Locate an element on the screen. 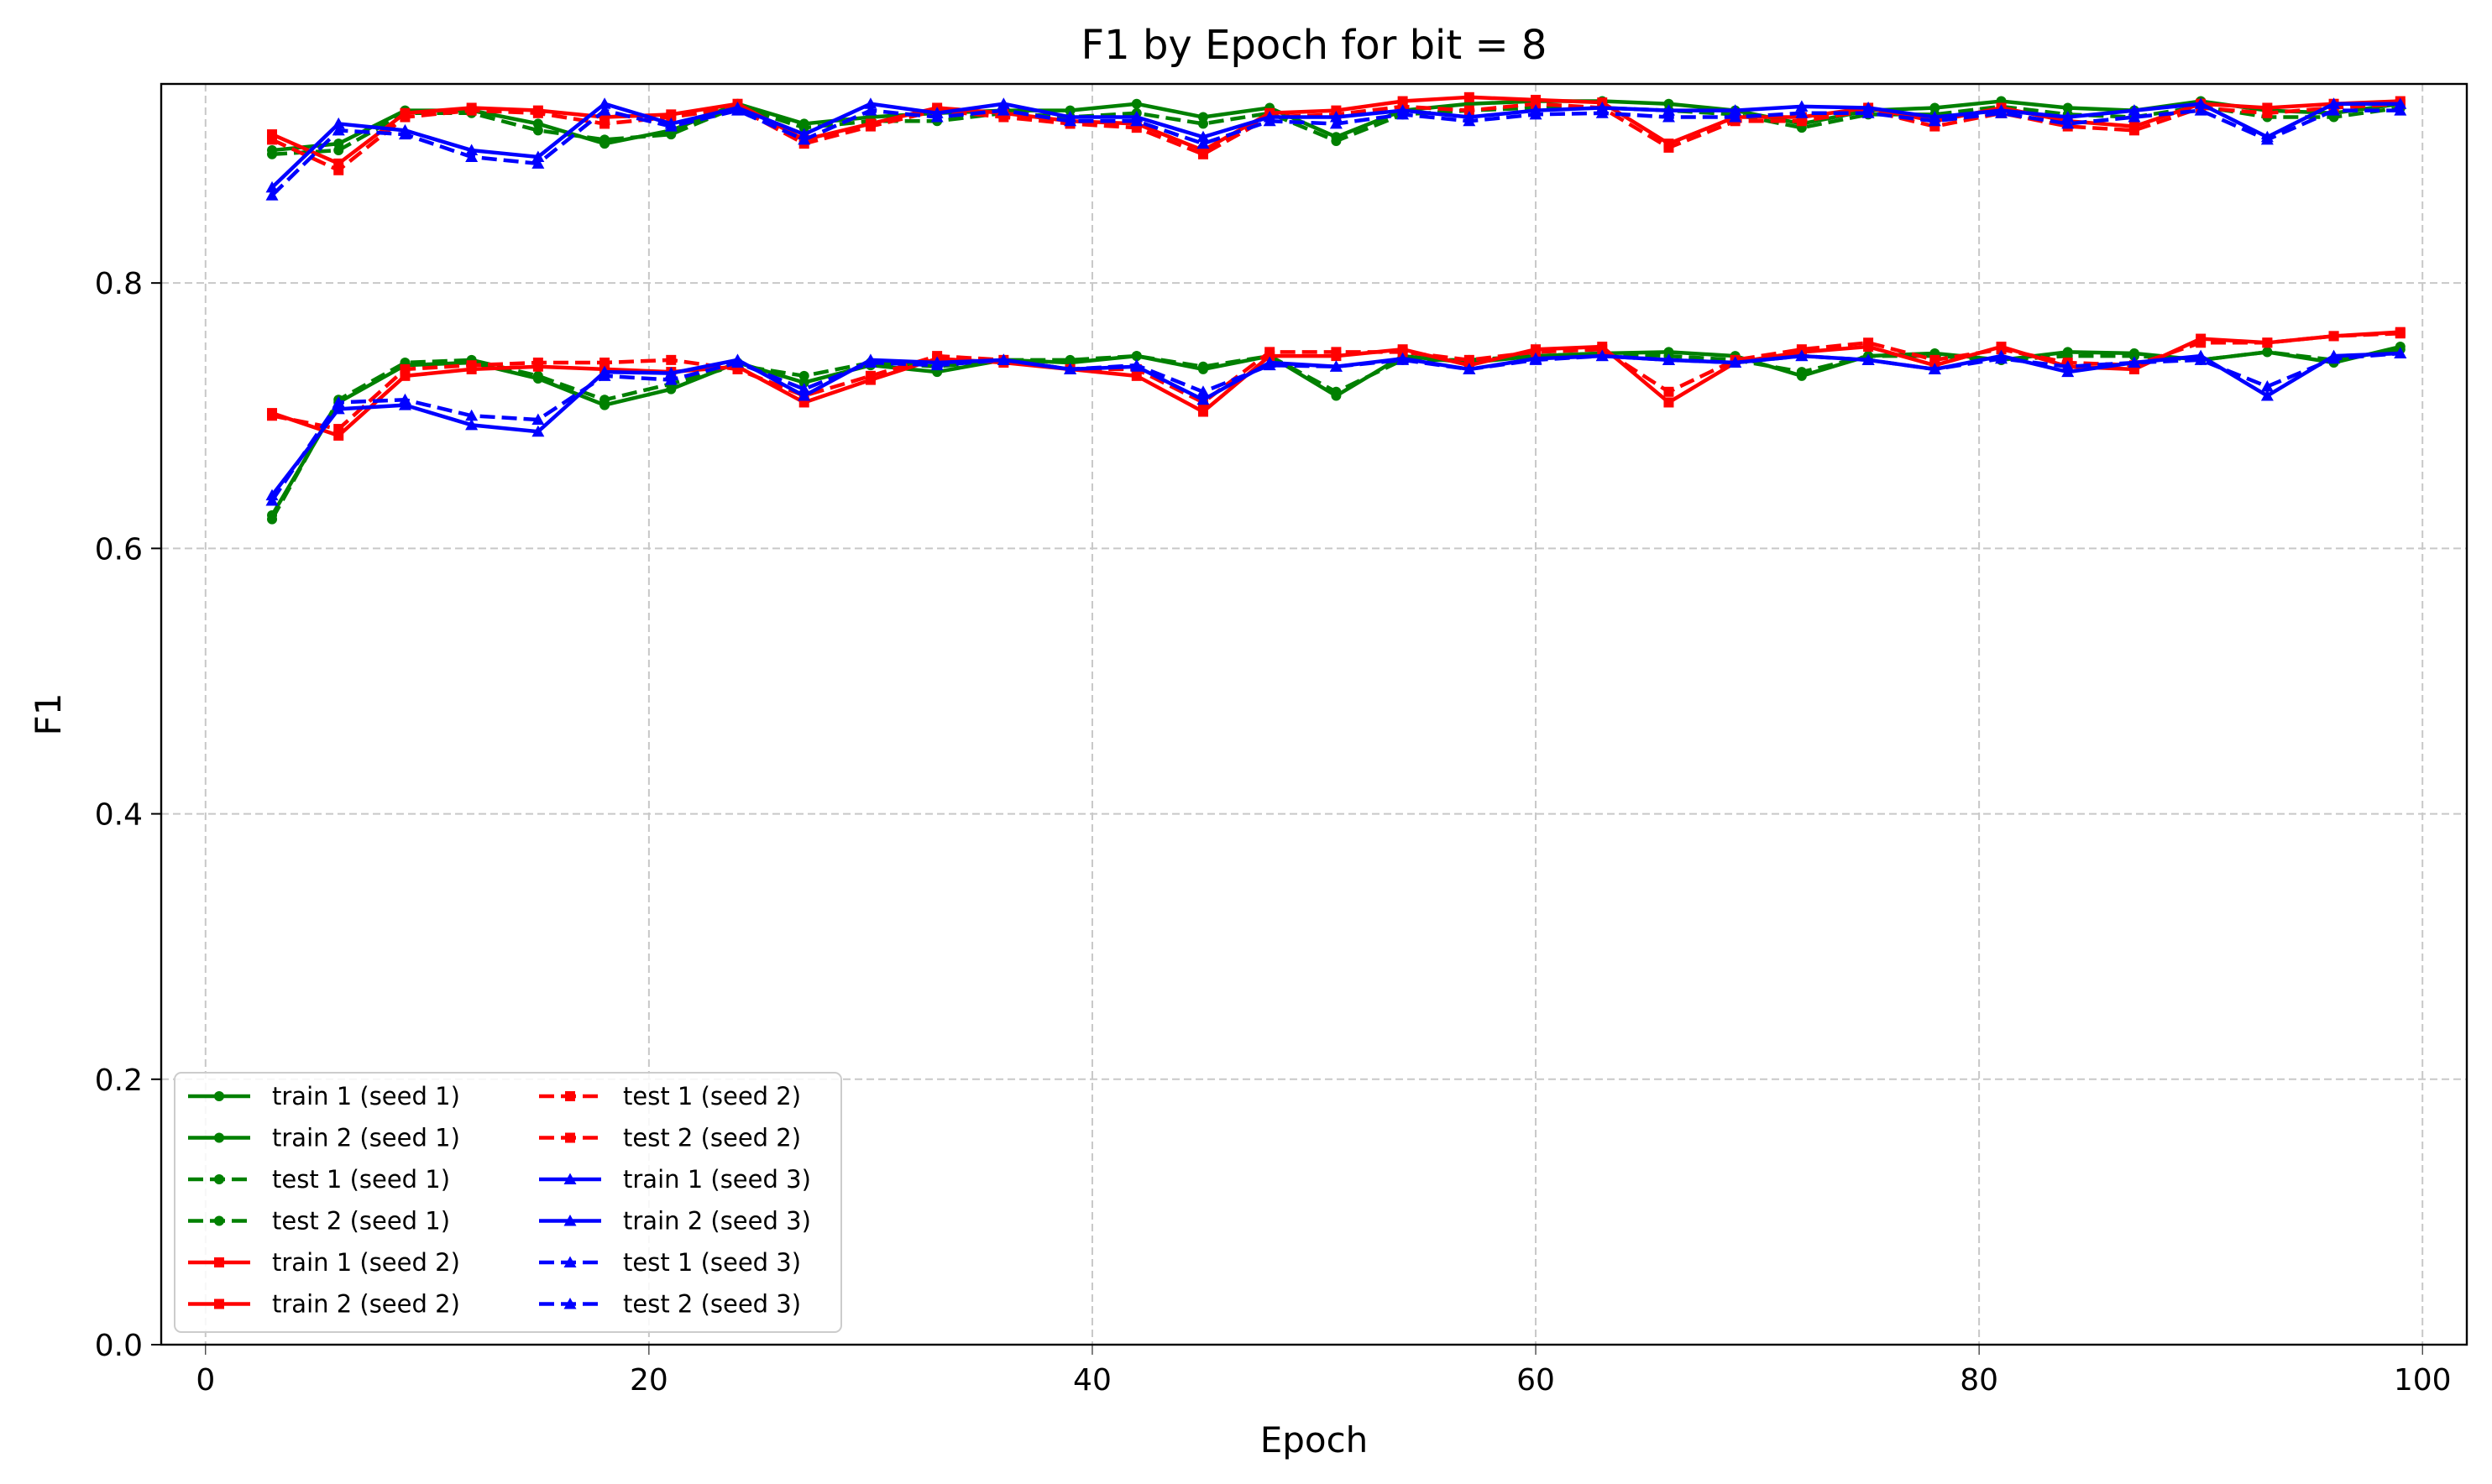 The height and width of the screenshot is (1484, 2492). x-tick-label: 80 is located at coordinates (1979, 1380).